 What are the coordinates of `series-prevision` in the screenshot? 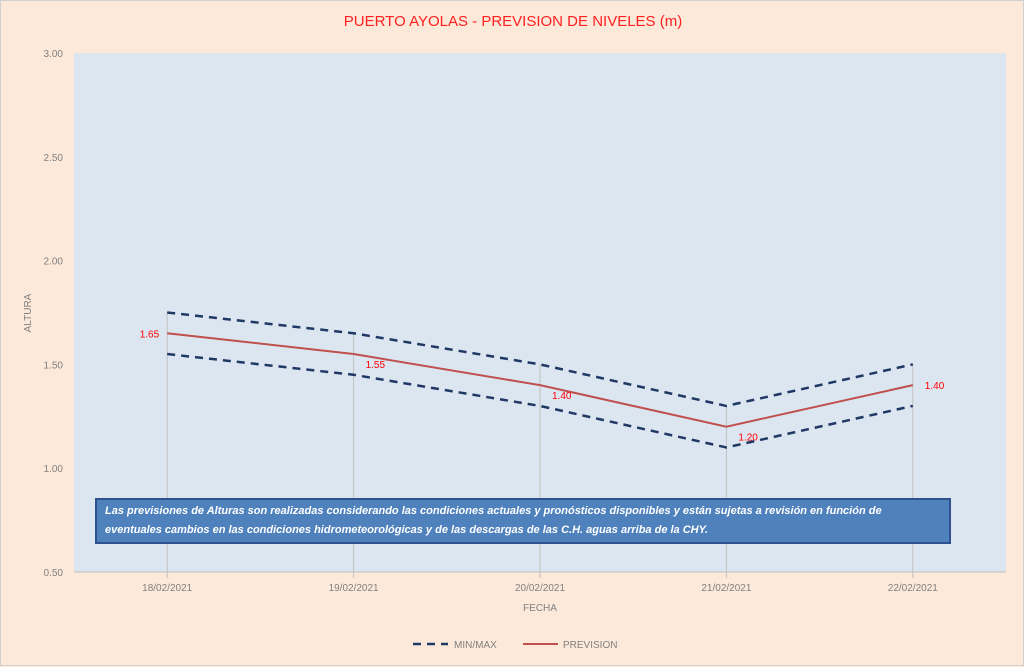 It's located at (540, 380).